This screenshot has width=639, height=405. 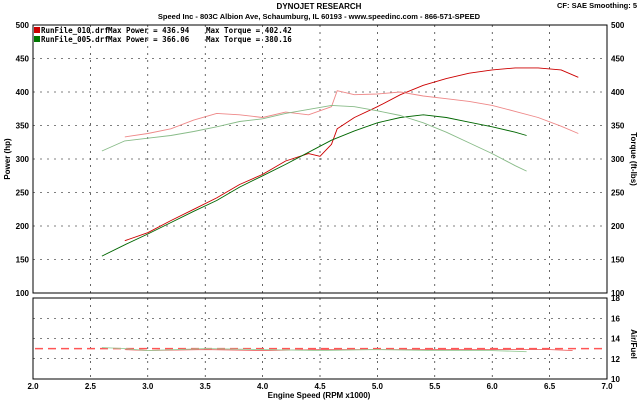 What do you see at coordinates (23, 193) in the screenshot?
I see `y-tick-label-left: 250` at bounding box center [23, 193].